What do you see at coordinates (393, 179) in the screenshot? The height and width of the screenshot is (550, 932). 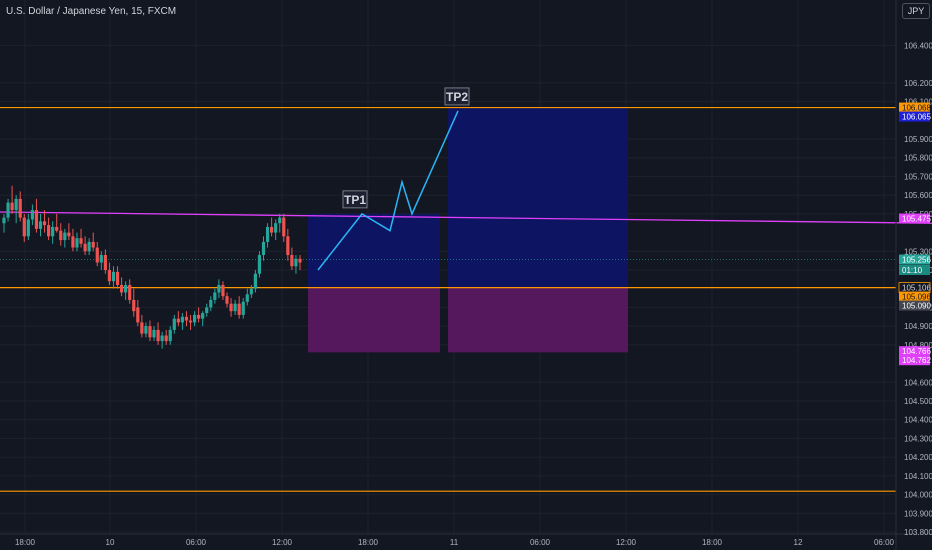 I see `drawing-overlays: TP1 TP2` at bounding box center [393, 179].